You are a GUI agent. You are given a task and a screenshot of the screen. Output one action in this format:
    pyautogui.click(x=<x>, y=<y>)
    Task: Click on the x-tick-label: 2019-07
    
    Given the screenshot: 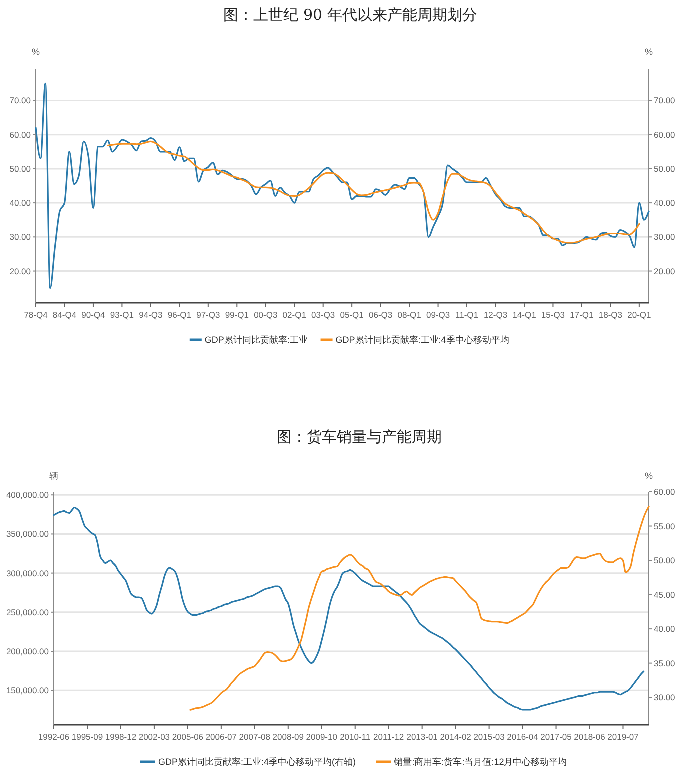 What is the action you would take?
    pyautogui.click(x=624, y=737)
    